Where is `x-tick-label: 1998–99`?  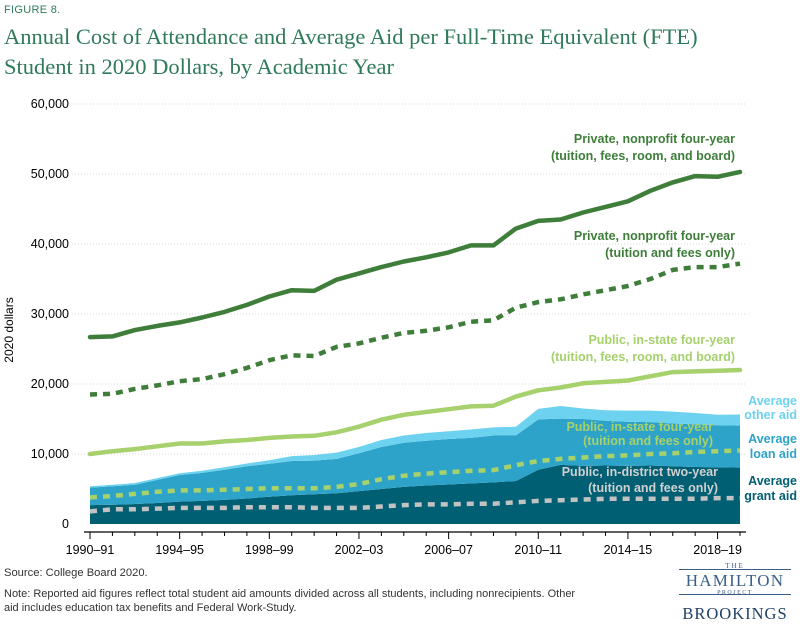 x-tick-label: 1998–99 is located at coordinates (269, 550).